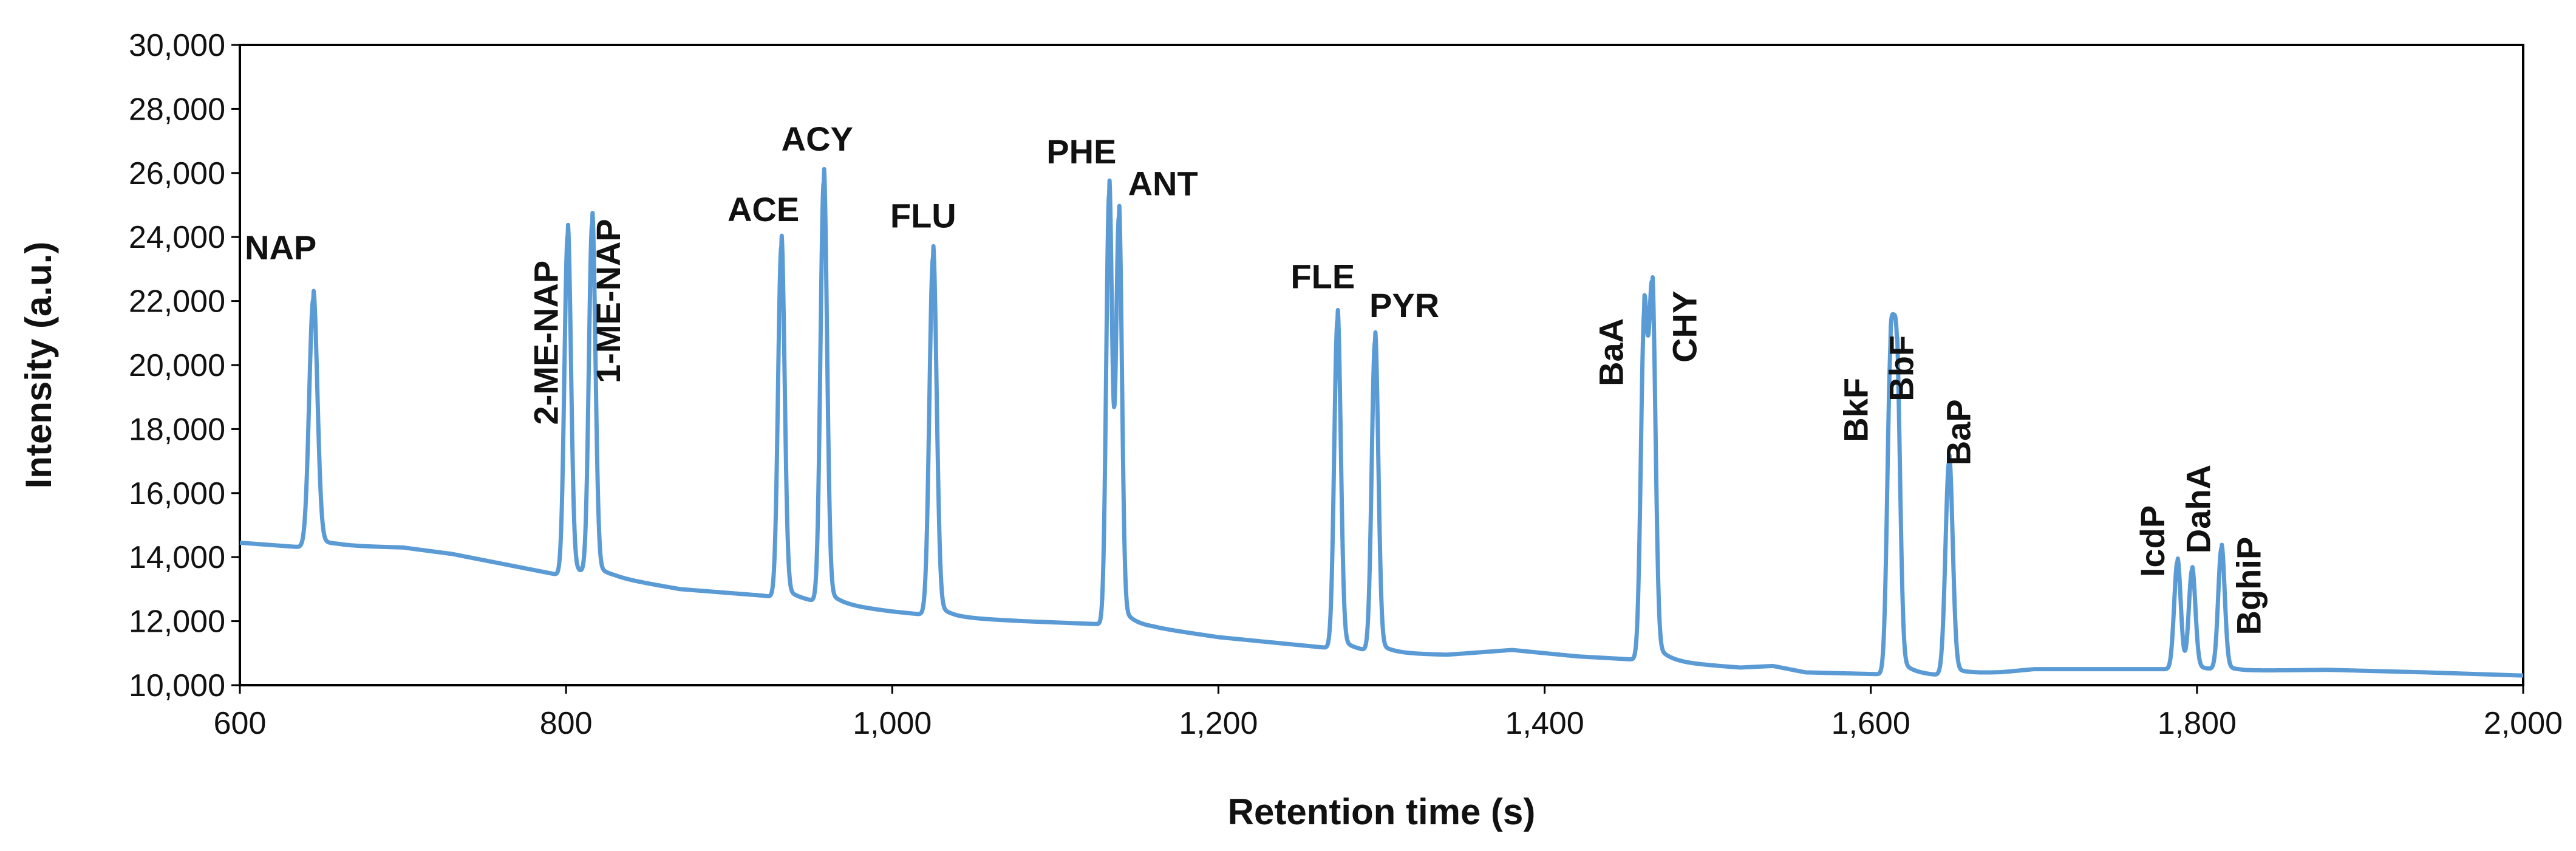 This screenshot has width=2576, height=851. I want to click on peak-label-daha: DahA, so click(2198, 509).